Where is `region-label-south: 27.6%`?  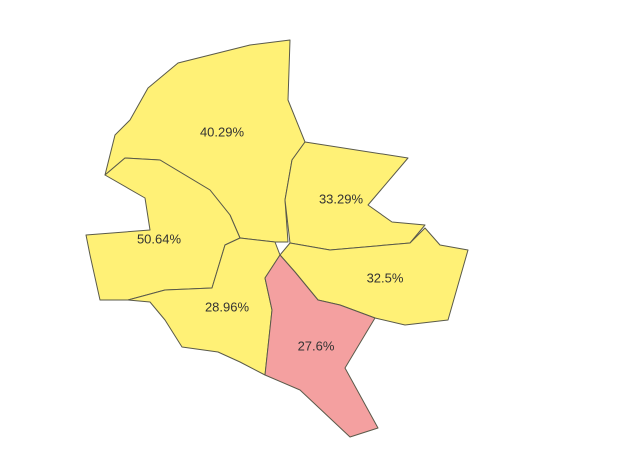 region-label-south: 27.6% is located at coordinates (316, 345).